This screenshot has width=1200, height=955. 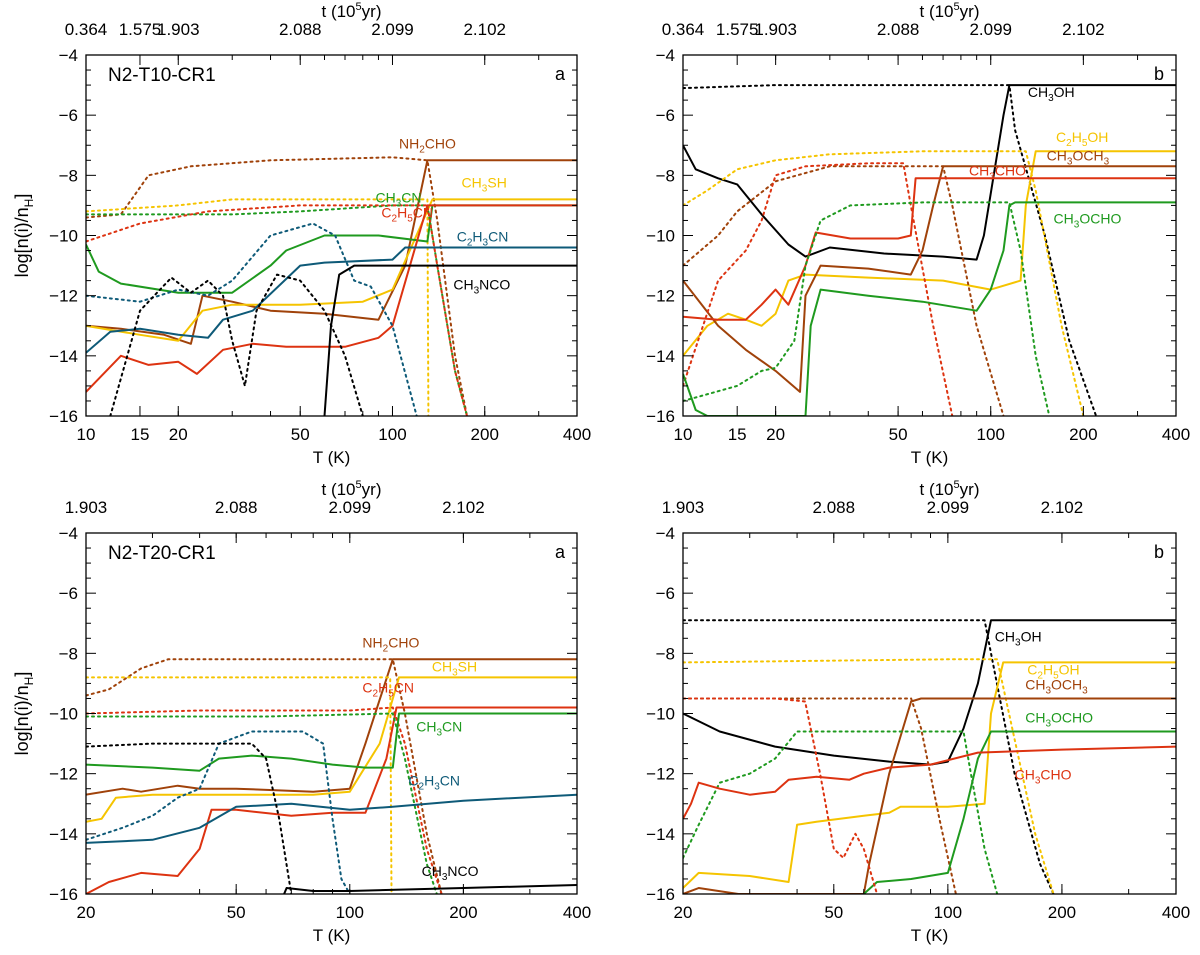 What do you see at coordinates (68, 653) in the screenshot?
I see `y-tick-label: −8` at bounding box center [68, 653].